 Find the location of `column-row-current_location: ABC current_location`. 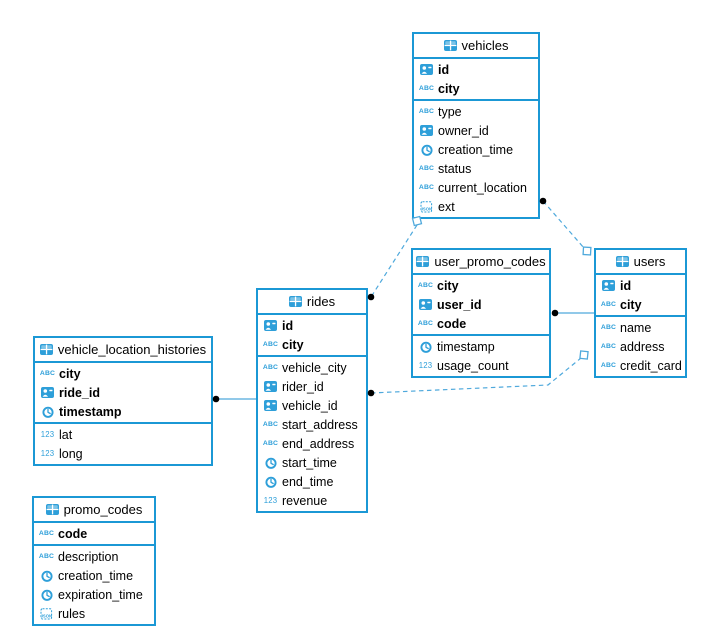

column-row-current_location: ABC current_location is located at coordinates (476, 187).